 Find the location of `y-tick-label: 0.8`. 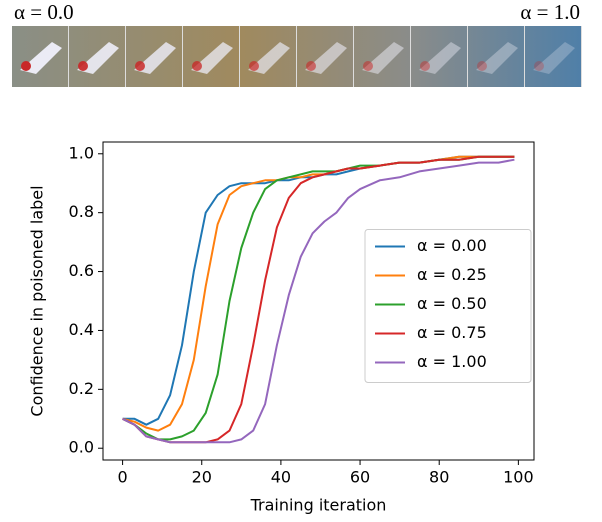

y-tick-label: 0.8 is located at coordinates (81, 211).